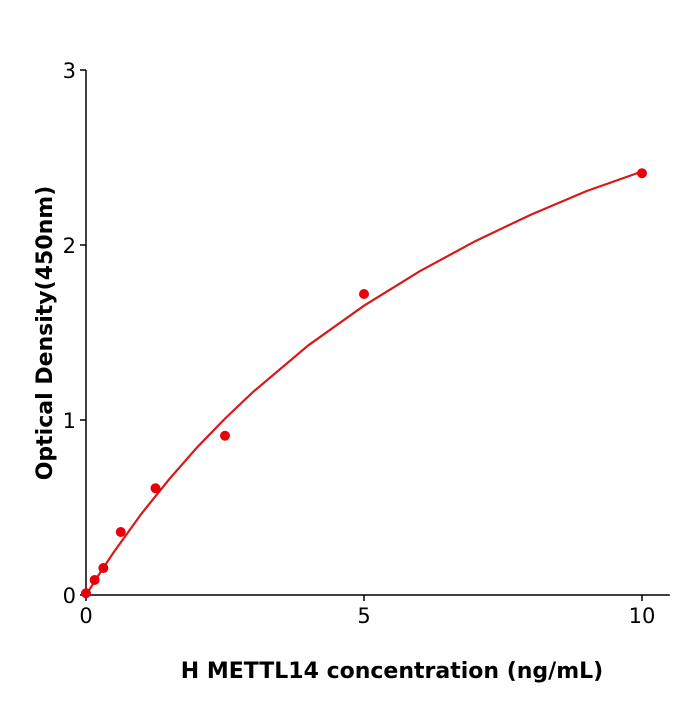  Describe the element at coordinates (642, 616) in the screenshot. I see `x-tick-label: 10` at that location.